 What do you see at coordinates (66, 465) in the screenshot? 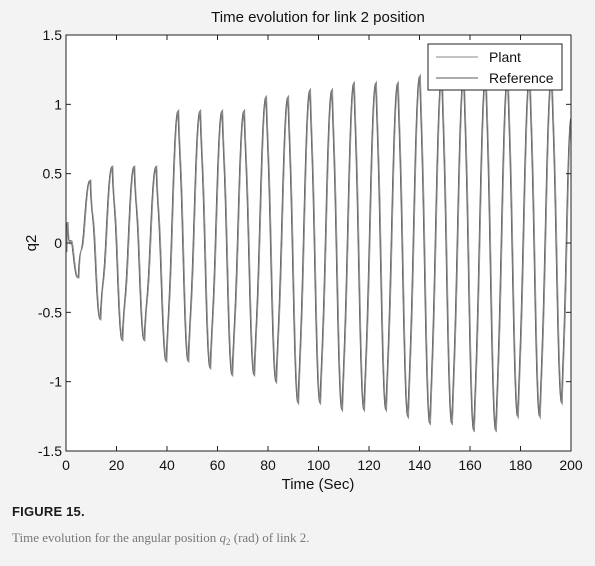
I see `x-tick-label: 0` at bounding box center [66, 465].